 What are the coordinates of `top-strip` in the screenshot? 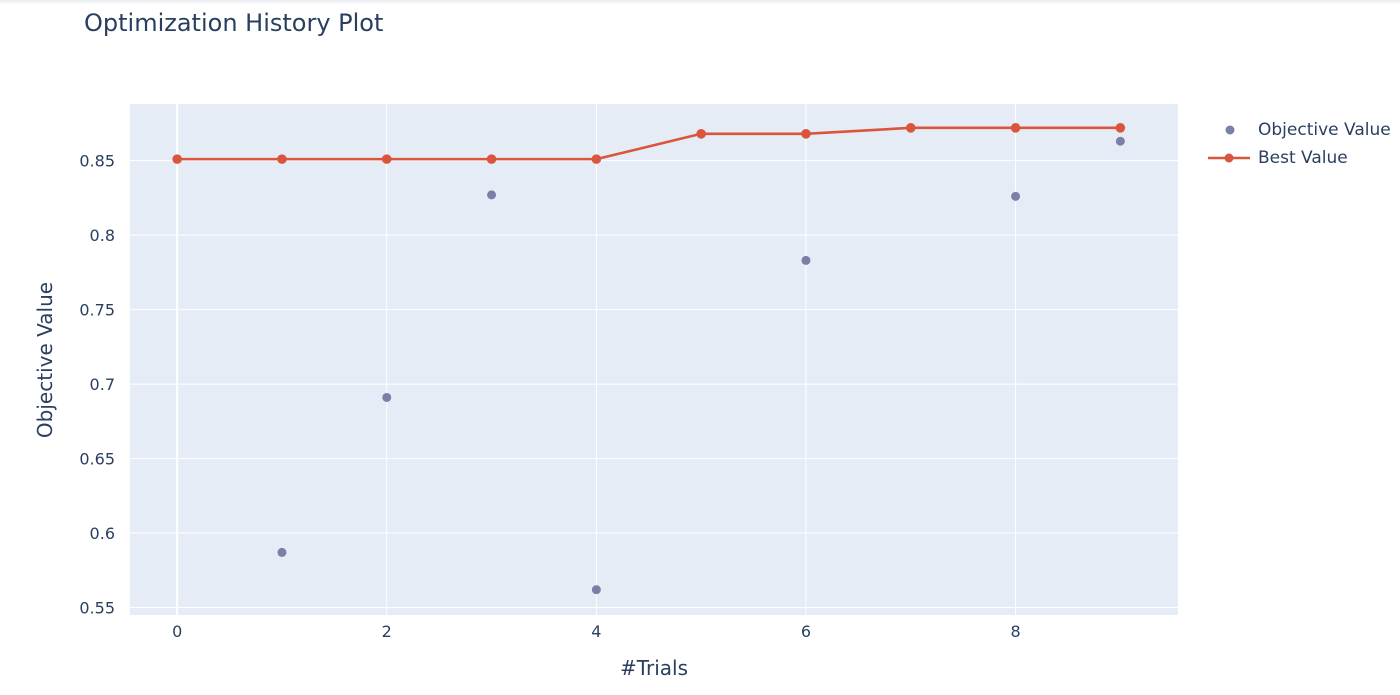 It's located at (700, 2).